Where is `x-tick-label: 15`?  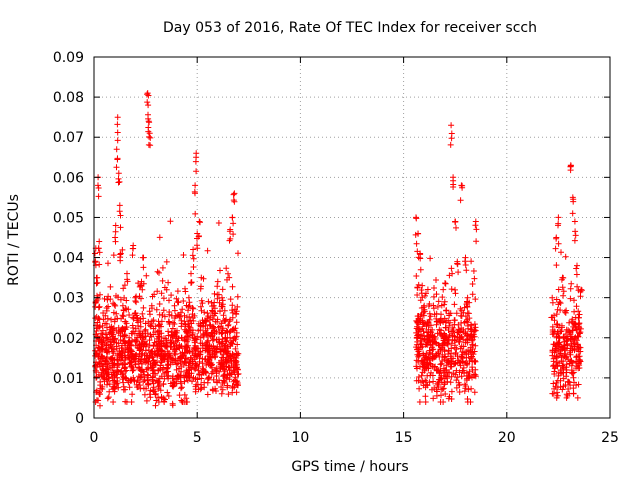 x-tick-label: 15 is located at coordinates (404, 438).